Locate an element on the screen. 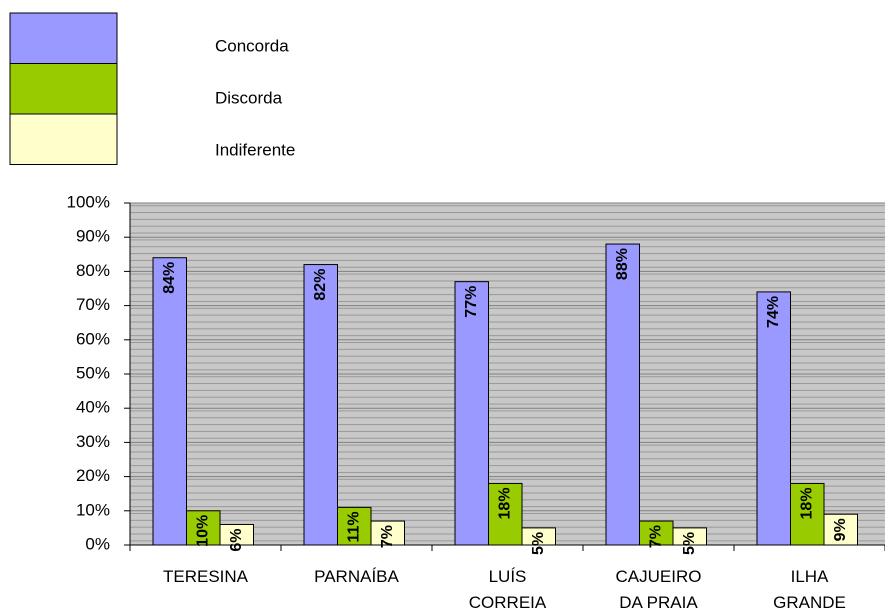 This screenshot has height=614, width=885. x-tick-label-line: LUÍS is located at coordinates (508, 576).